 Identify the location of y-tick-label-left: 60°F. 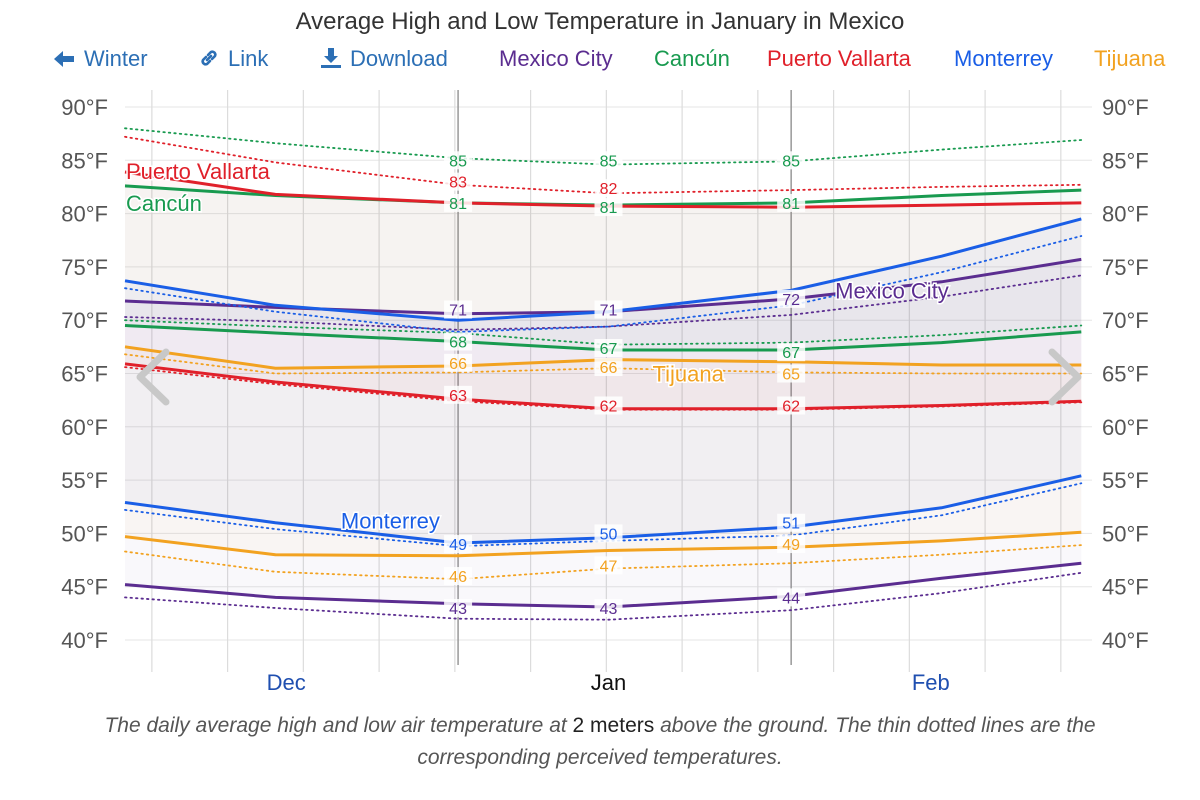
(84, 427).